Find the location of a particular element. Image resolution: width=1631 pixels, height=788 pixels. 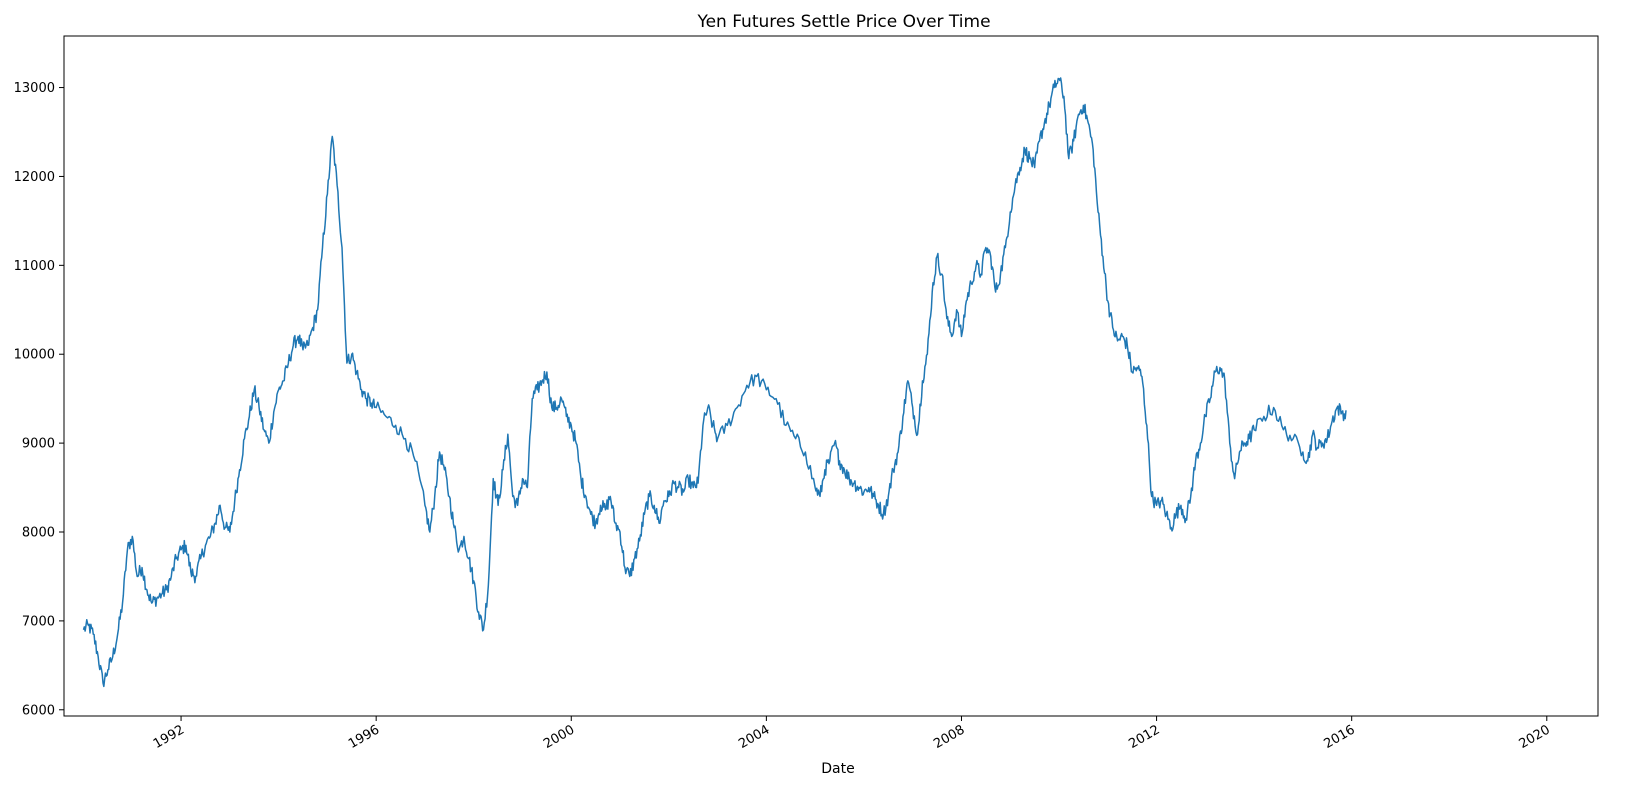

y-tick-label: 11000 is located at coordinates (34, 266).